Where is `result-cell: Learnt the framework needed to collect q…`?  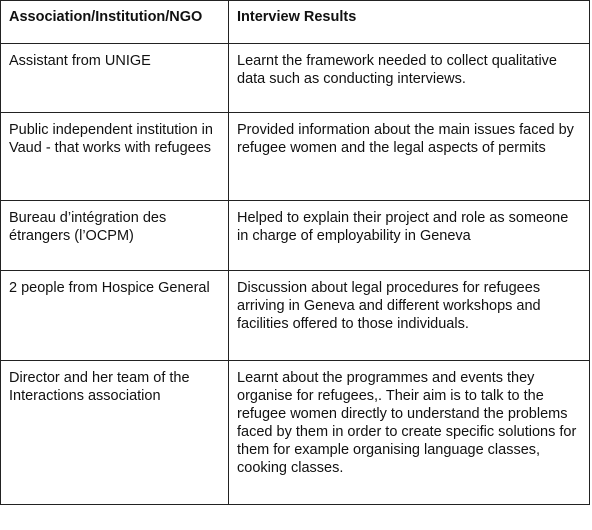 result-cell: Learnt the framework needed to collect q… is located at coordinates (409, 78).